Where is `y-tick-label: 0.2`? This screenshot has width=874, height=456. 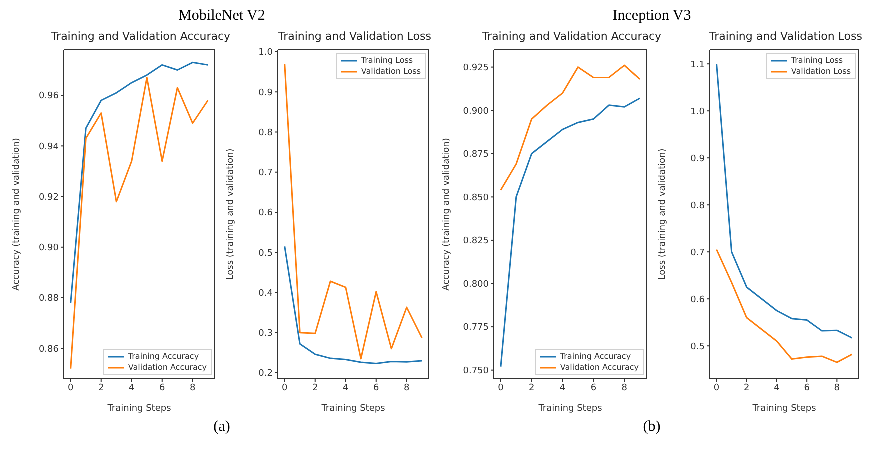
y-tick-label: 0.2 is located at coordinates (265, 374).